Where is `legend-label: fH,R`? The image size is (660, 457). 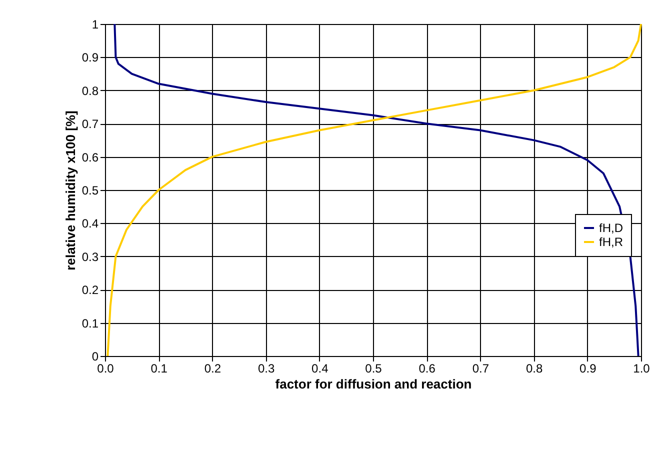 legend-label: fH,R is located at coordinates (611, 242).